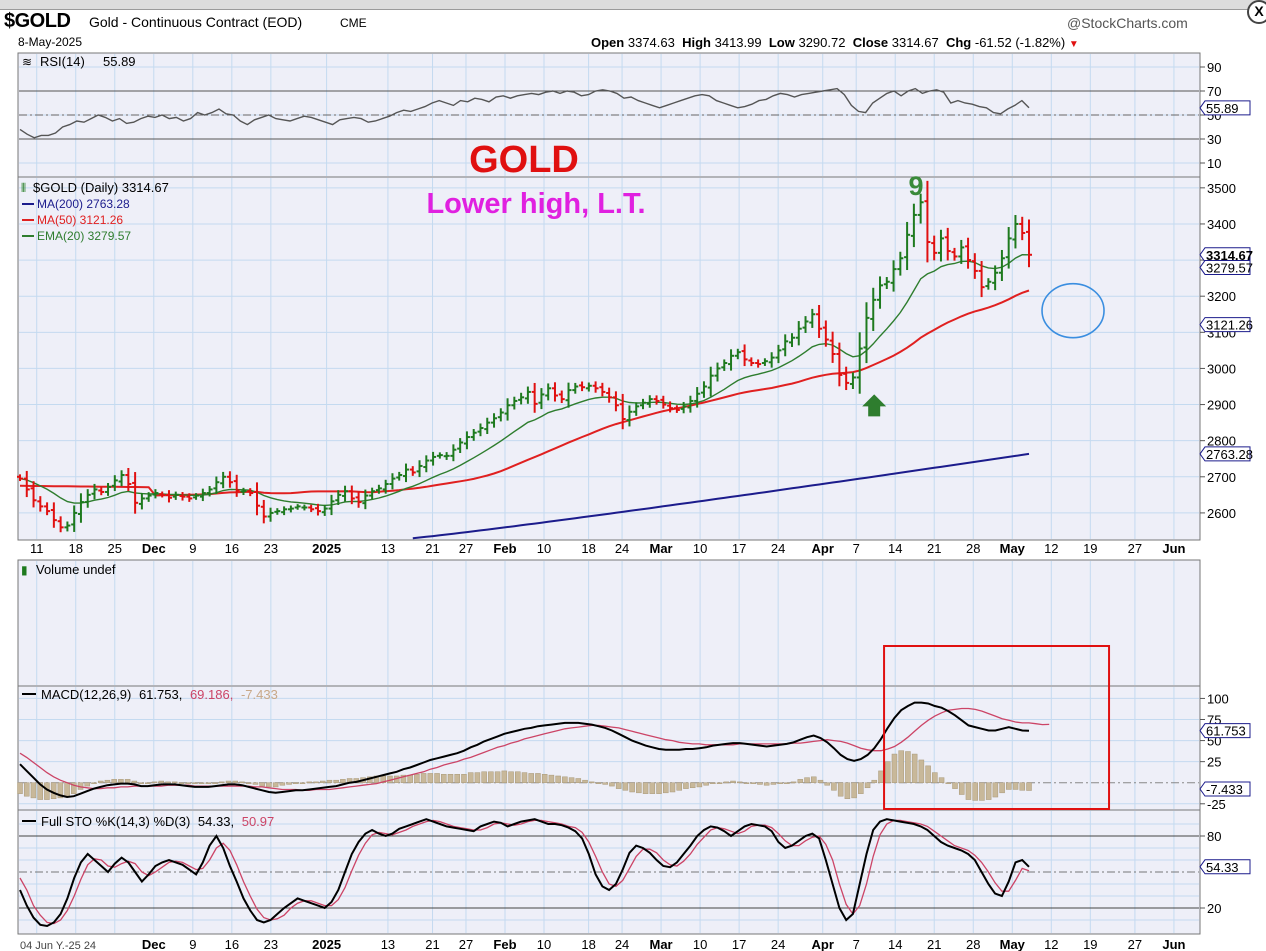 The width and height of the screenshot is (1266, 951). Describe the element at coordinates (1221, 296) in the screenshot. I see `y-tick-label: 3200` at that location.